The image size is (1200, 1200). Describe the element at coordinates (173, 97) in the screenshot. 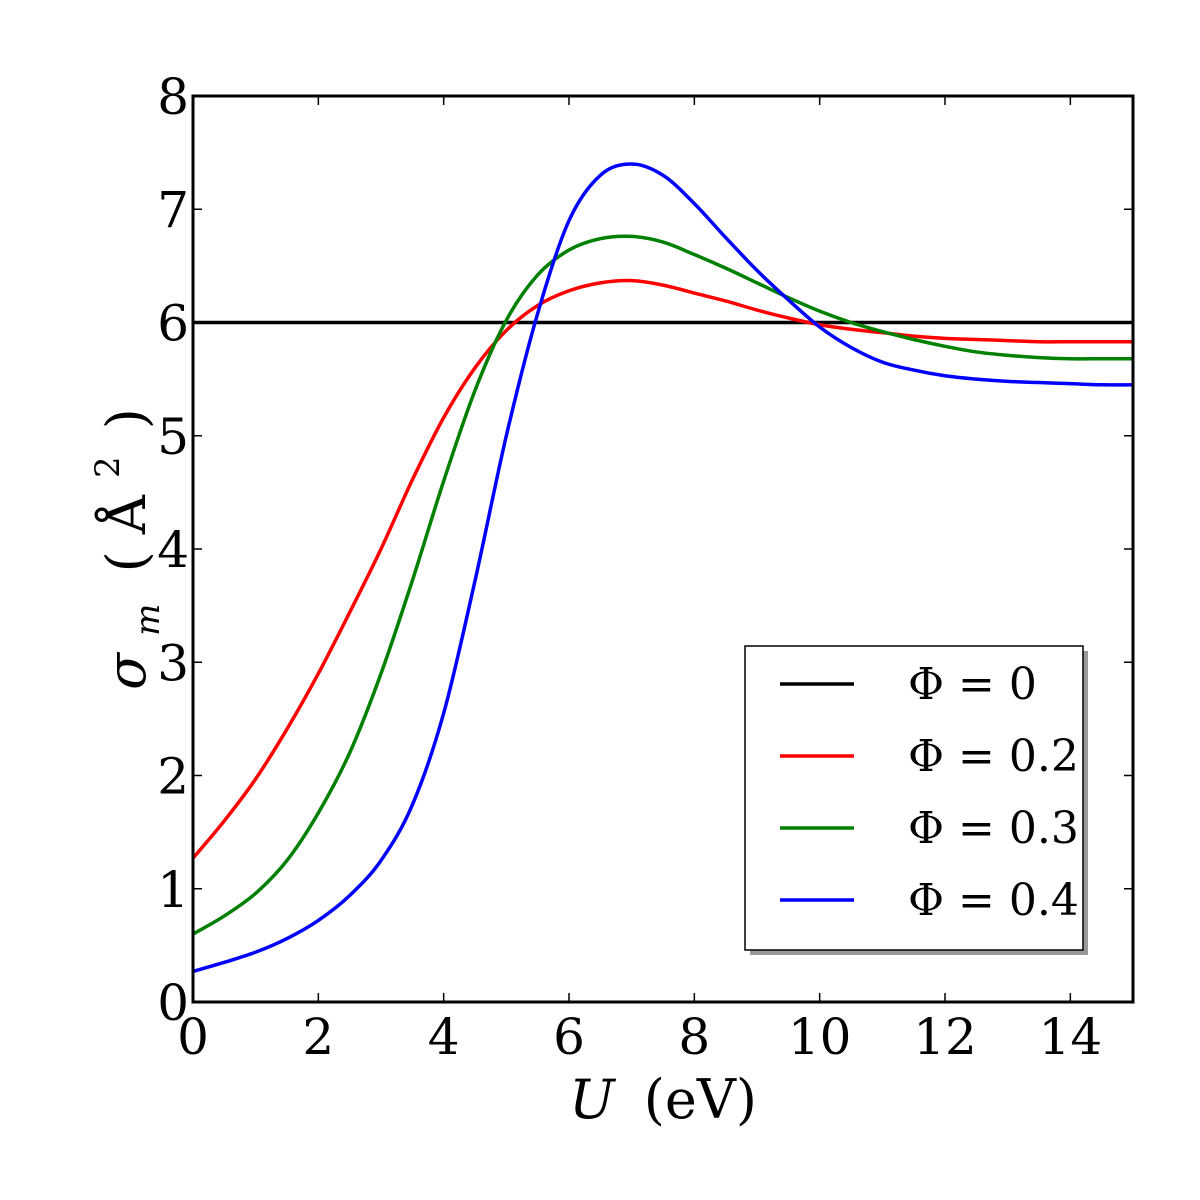

I see `y-tick-label: 8` at that location.